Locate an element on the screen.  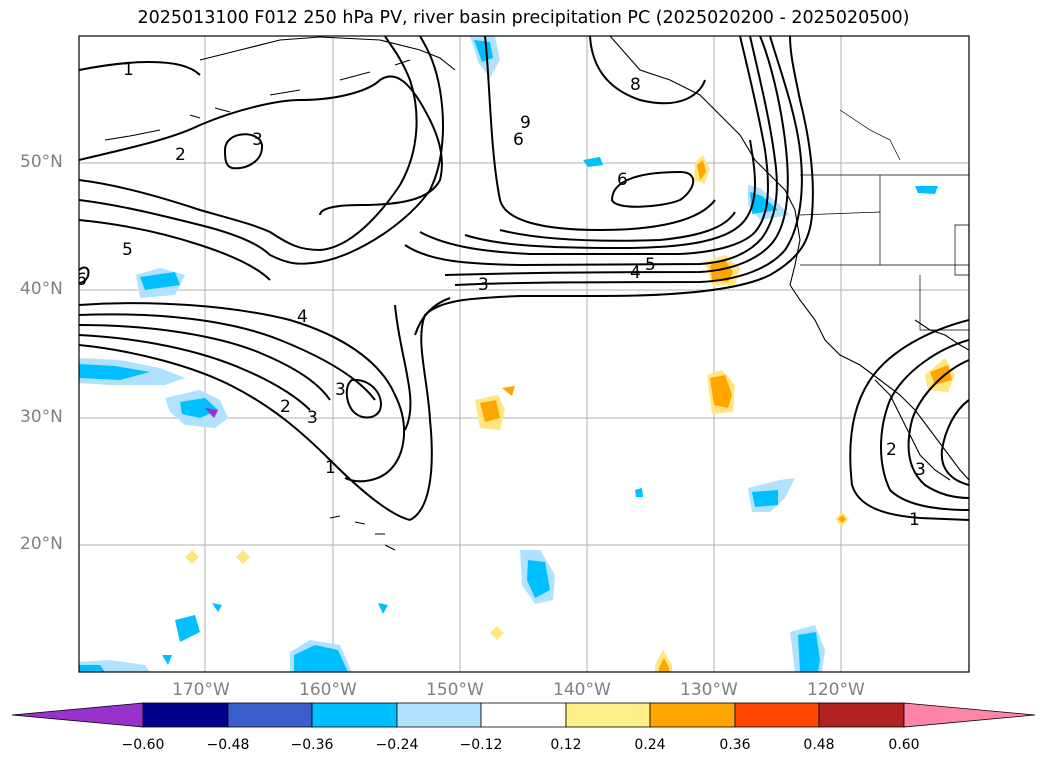
contour-4a is located at coordinates (248, 144).